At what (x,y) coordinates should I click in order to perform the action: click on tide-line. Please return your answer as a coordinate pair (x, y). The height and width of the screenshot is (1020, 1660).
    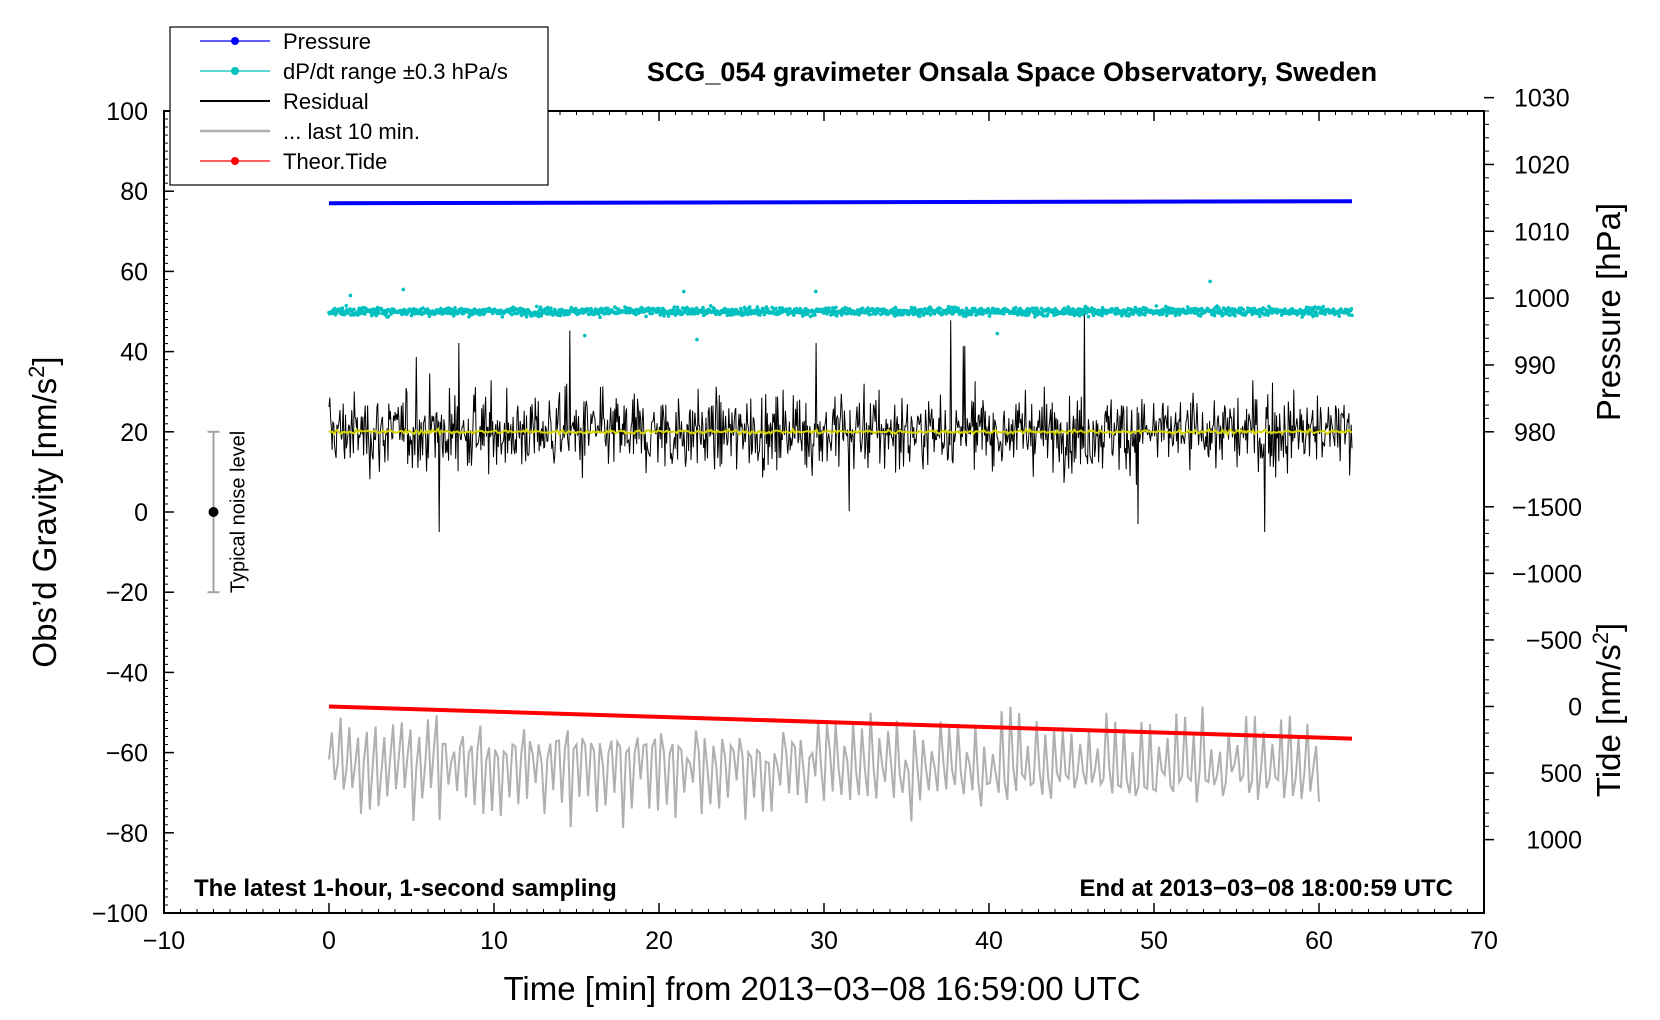
    Looking at the image, I should click on (840, 722).